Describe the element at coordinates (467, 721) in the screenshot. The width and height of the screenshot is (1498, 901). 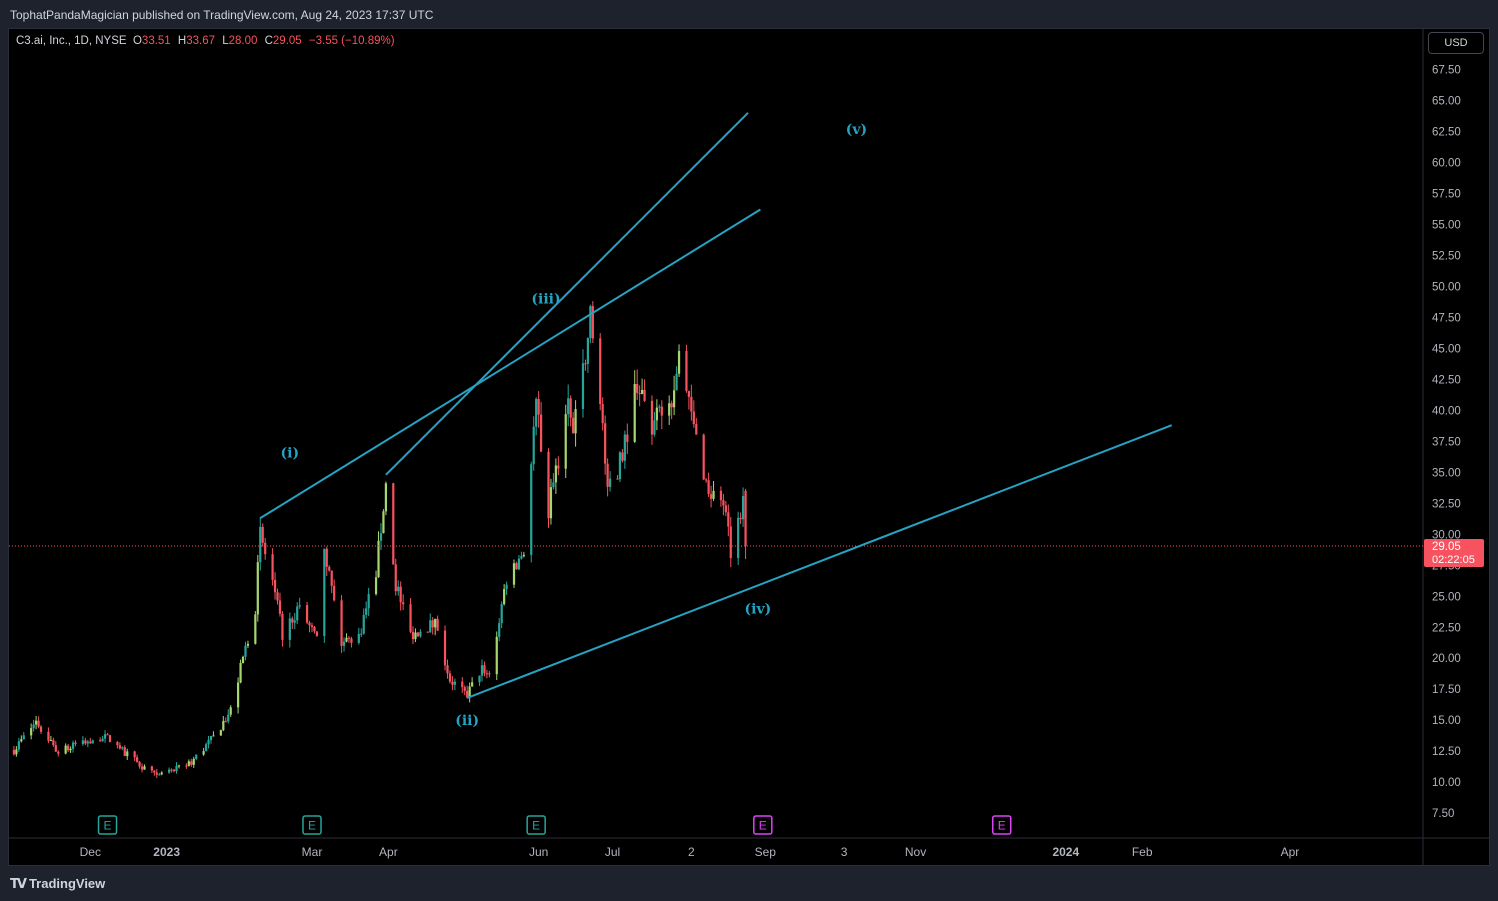
I see `wave-label: (ii)` at that location.